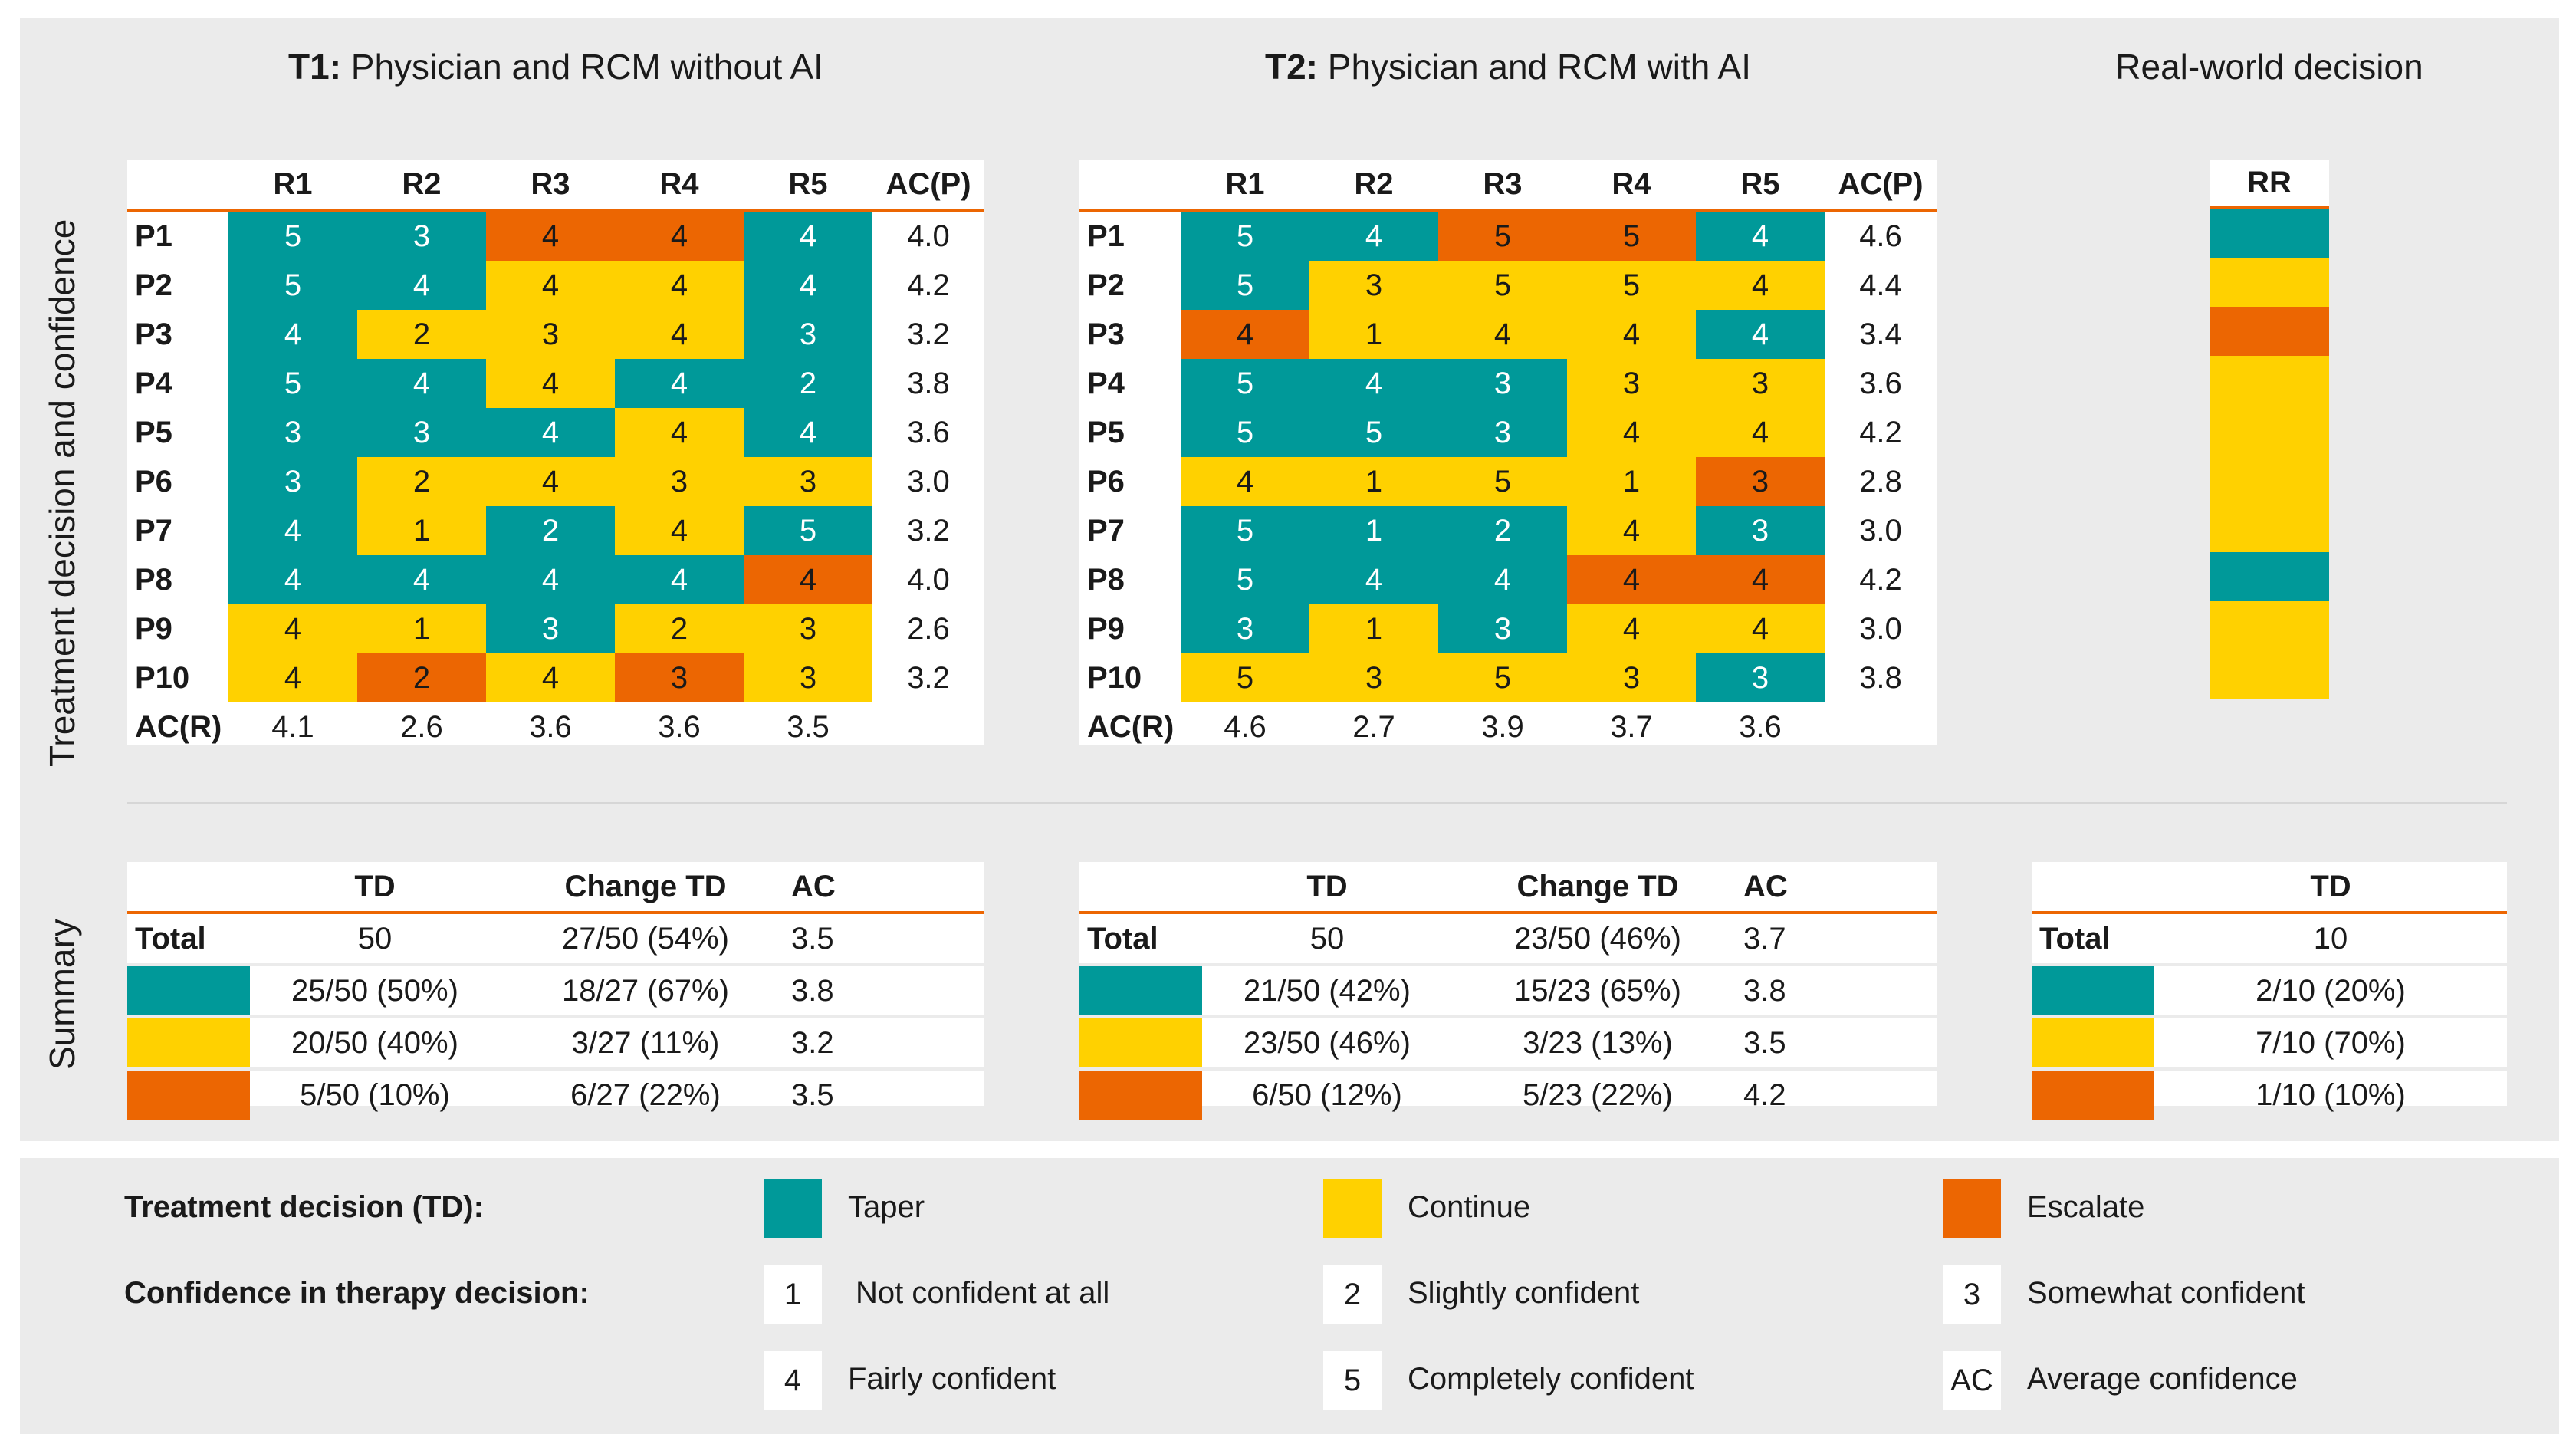 This screenshot has height=1454, width=2576. I want to click on t2-grid-row: P9 3 1 3 4 4 3.0, so click(1508, 628).